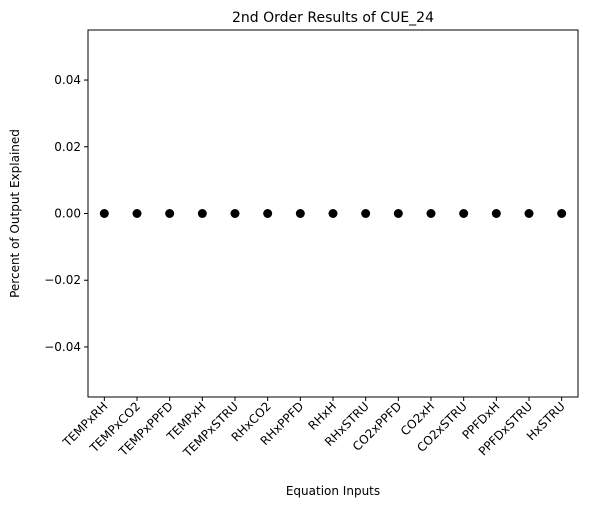  I want to click on data-points, so click(333, 213).